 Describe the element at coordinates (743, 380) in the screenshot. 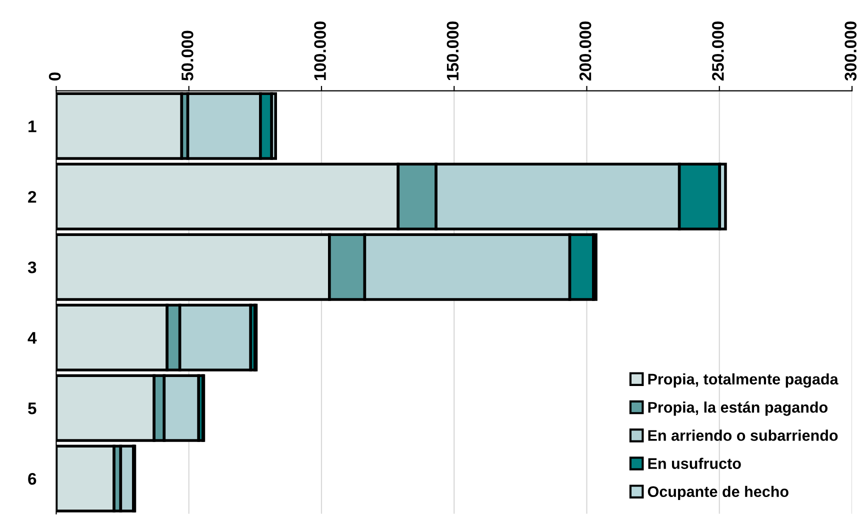

I see `legend-label: Propia, totalmente pagada` at that location.